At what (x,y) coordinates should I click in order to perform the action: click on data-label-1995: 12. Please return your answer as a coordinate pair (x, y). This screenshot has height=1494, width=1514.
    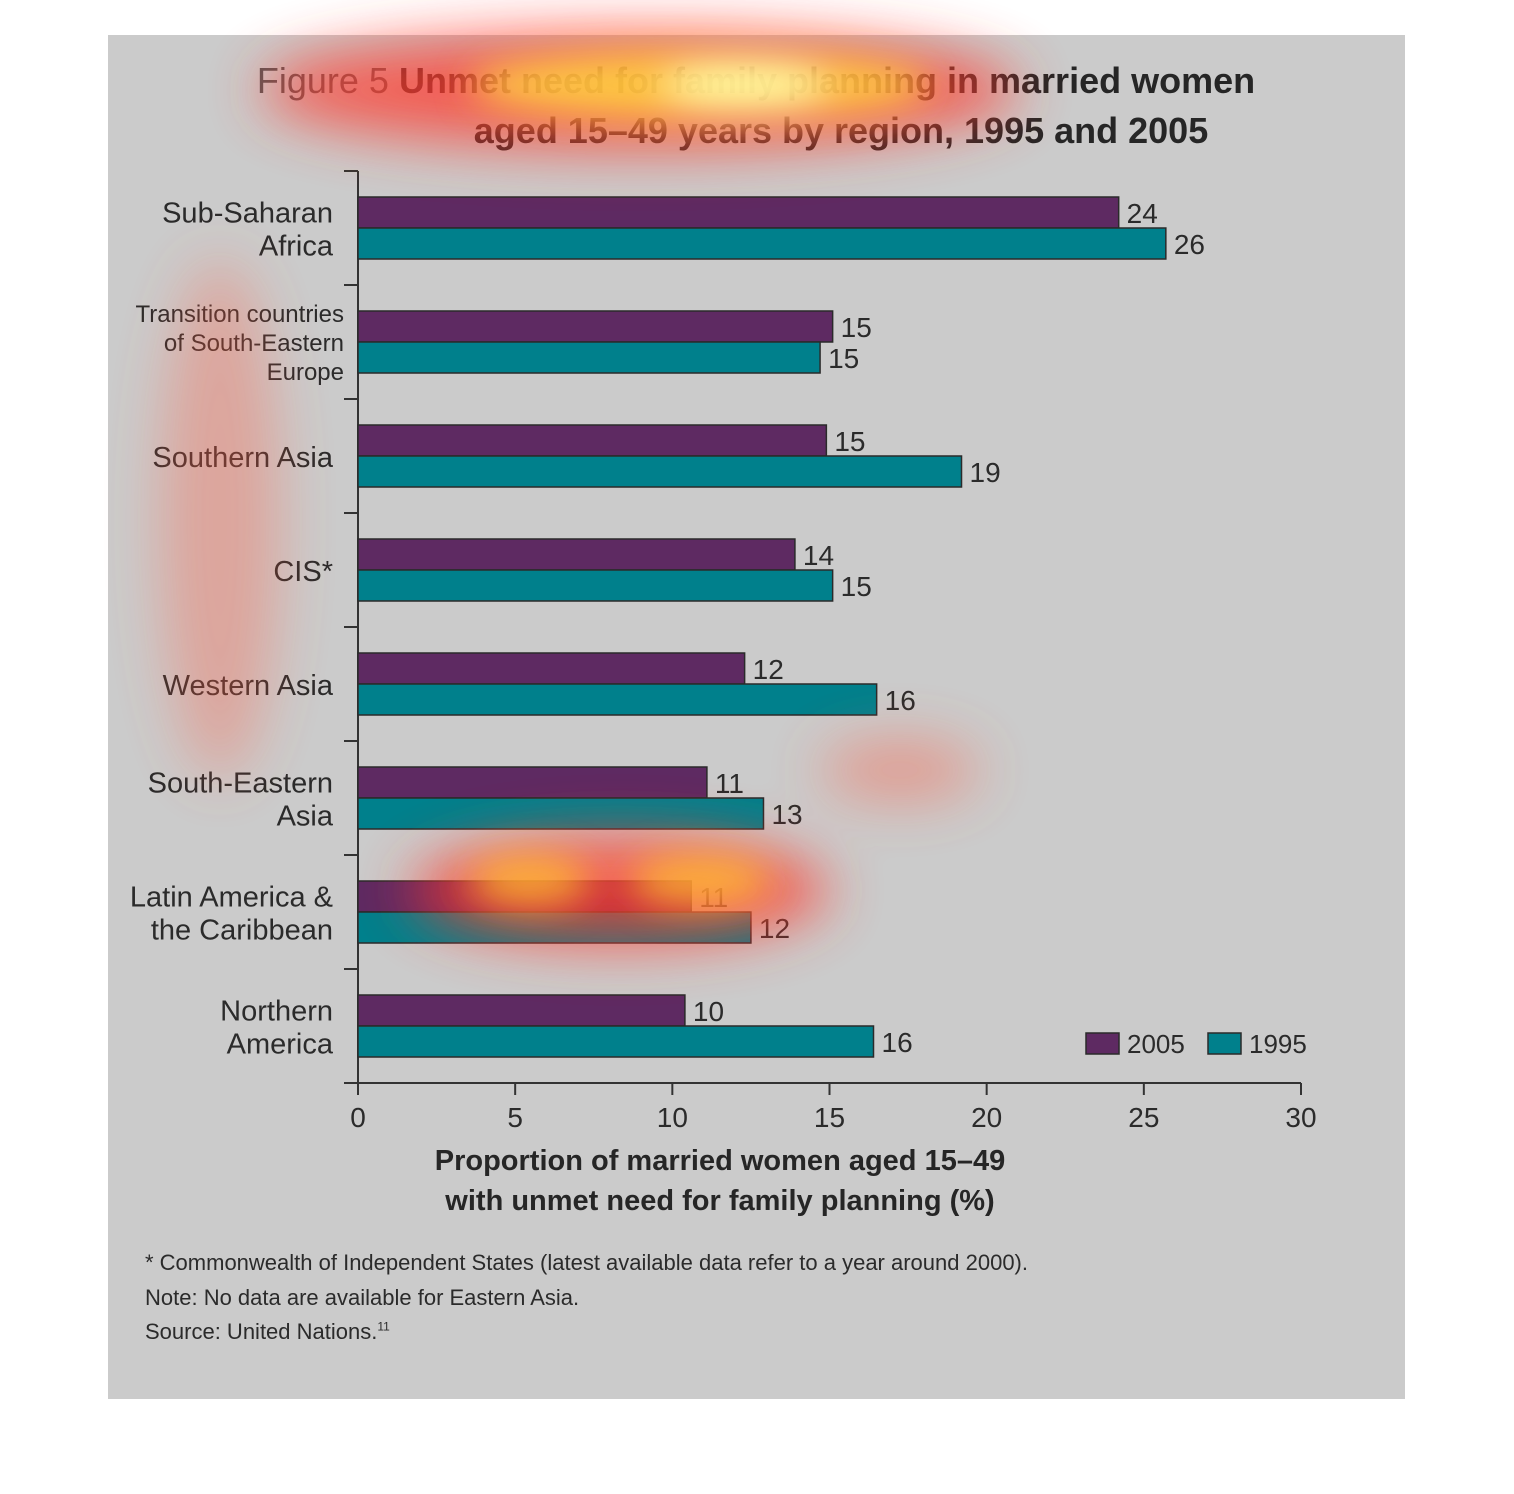
    Looking at the image, I should click on (774, 928).